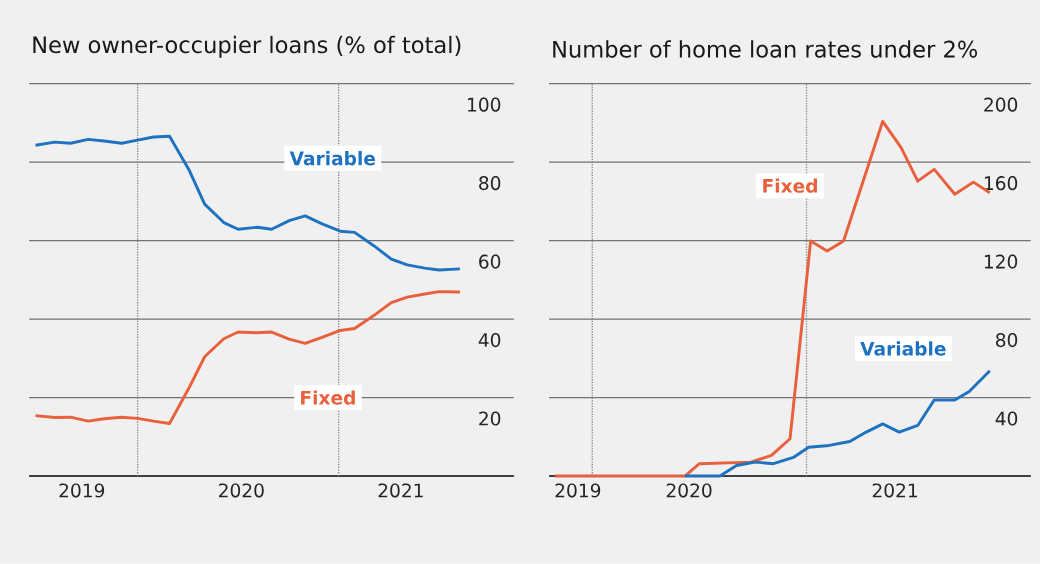 The width and height of the screenshot is (1040, 564). I want to click on y-tick-label: 200, so click(1001, 104).